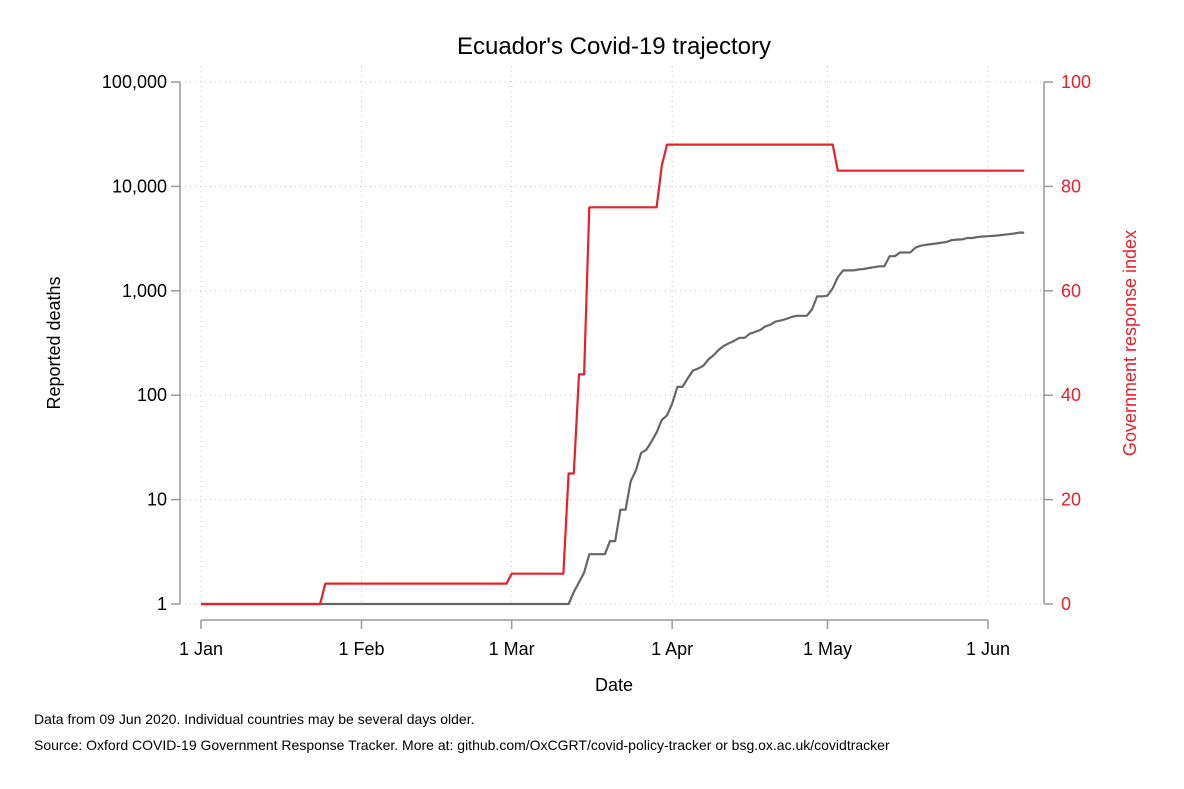  Describe the element at coordinates (1066, 604) in the screenshot. I see `y2-tick-label: 0` at that location.